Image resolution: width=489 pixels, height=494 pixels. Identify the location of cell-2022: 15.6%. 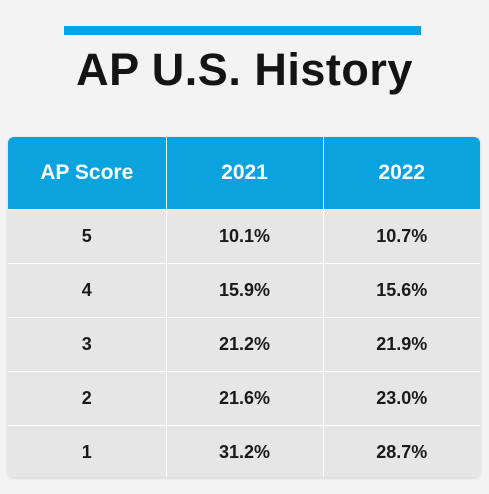
(401, 290).